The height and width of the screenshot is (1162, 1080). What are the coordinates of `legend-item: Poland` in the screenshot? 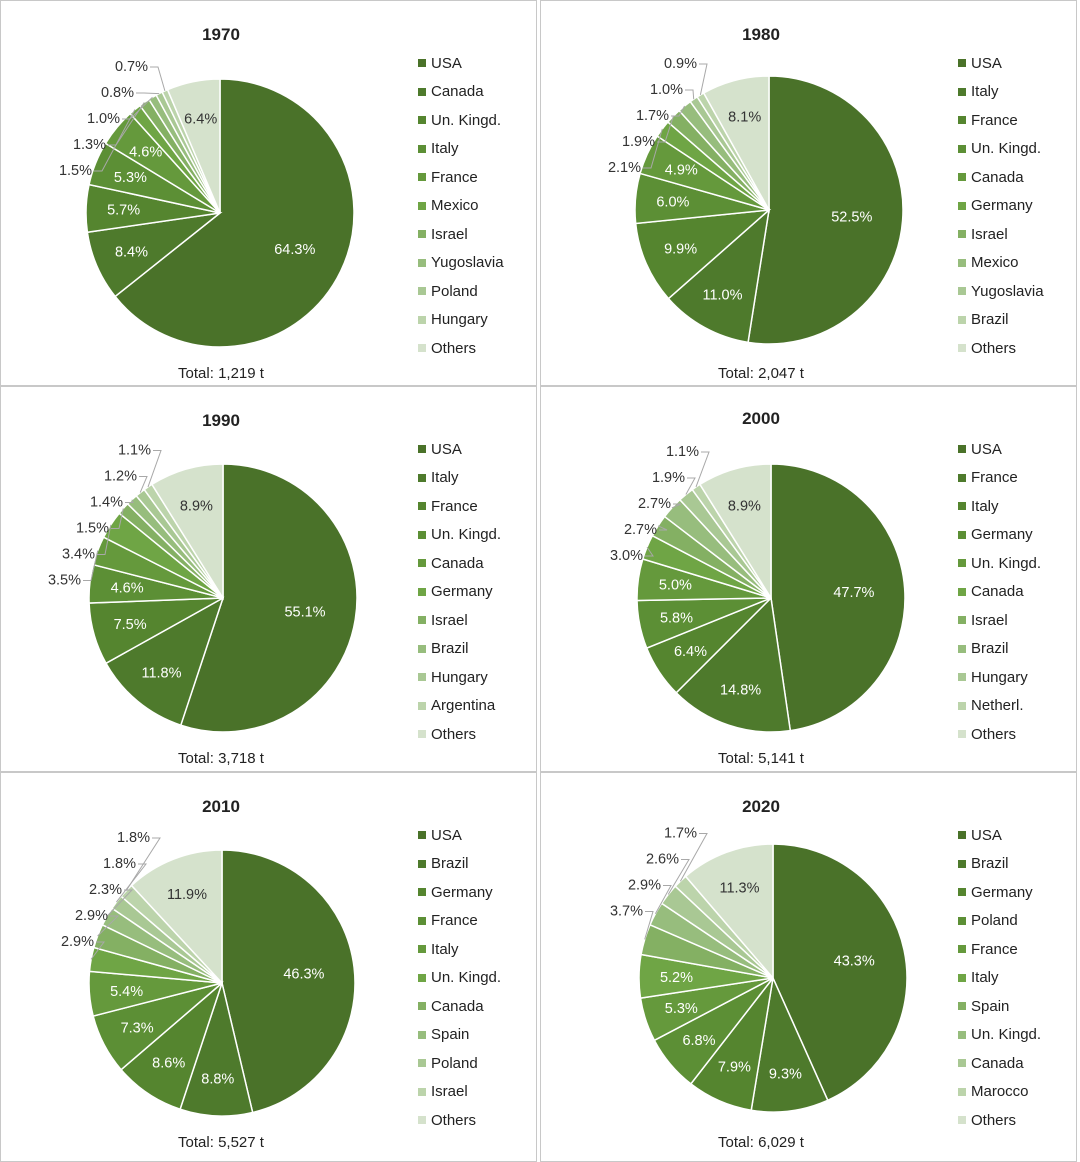 It's located at (461, 291).